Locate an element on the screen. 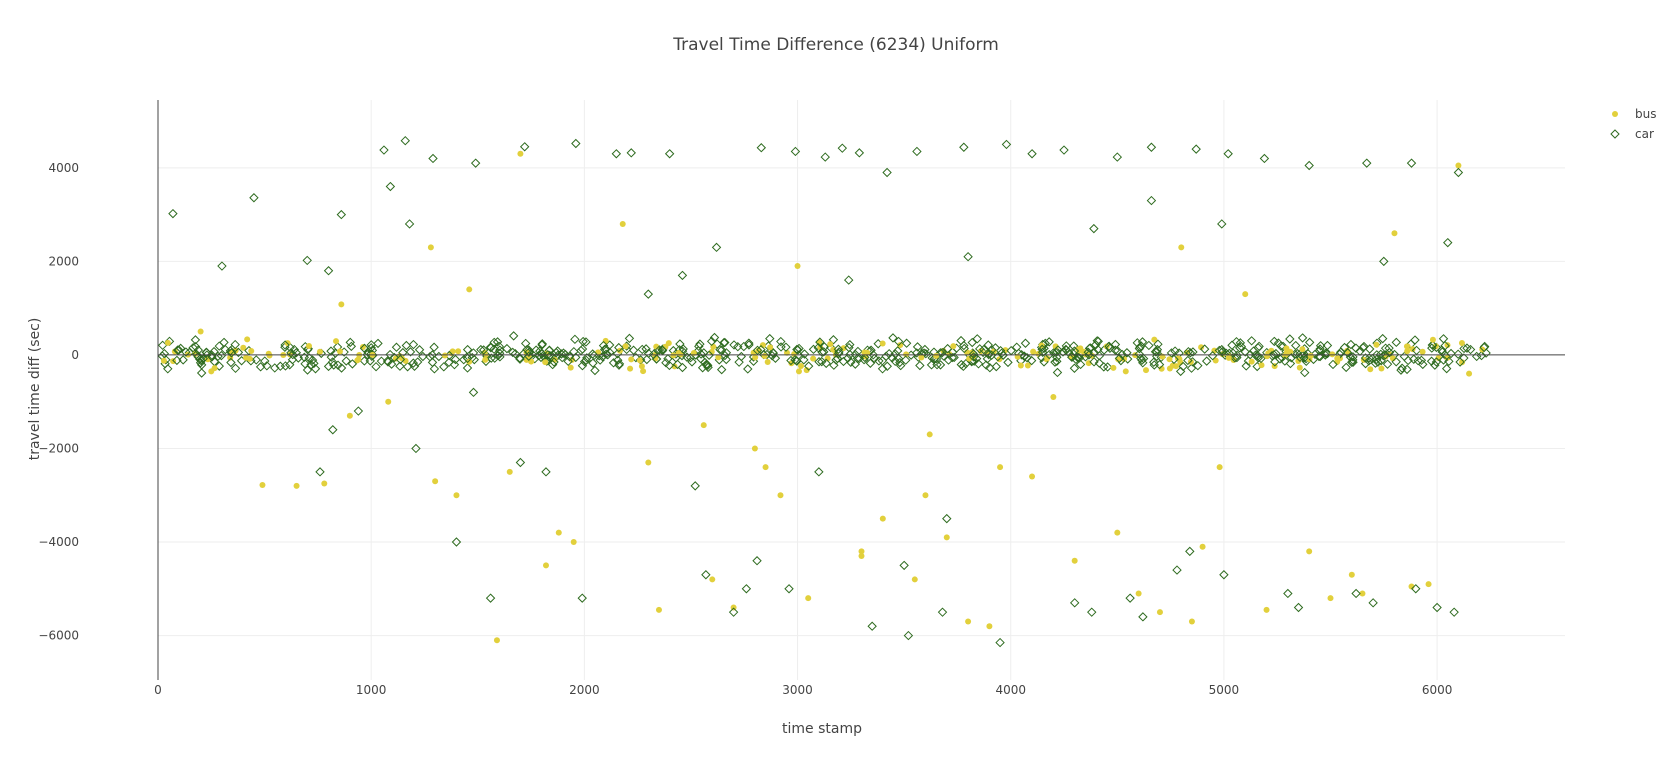  y-tick-label: −6000 is located at coordinates (58, 636).